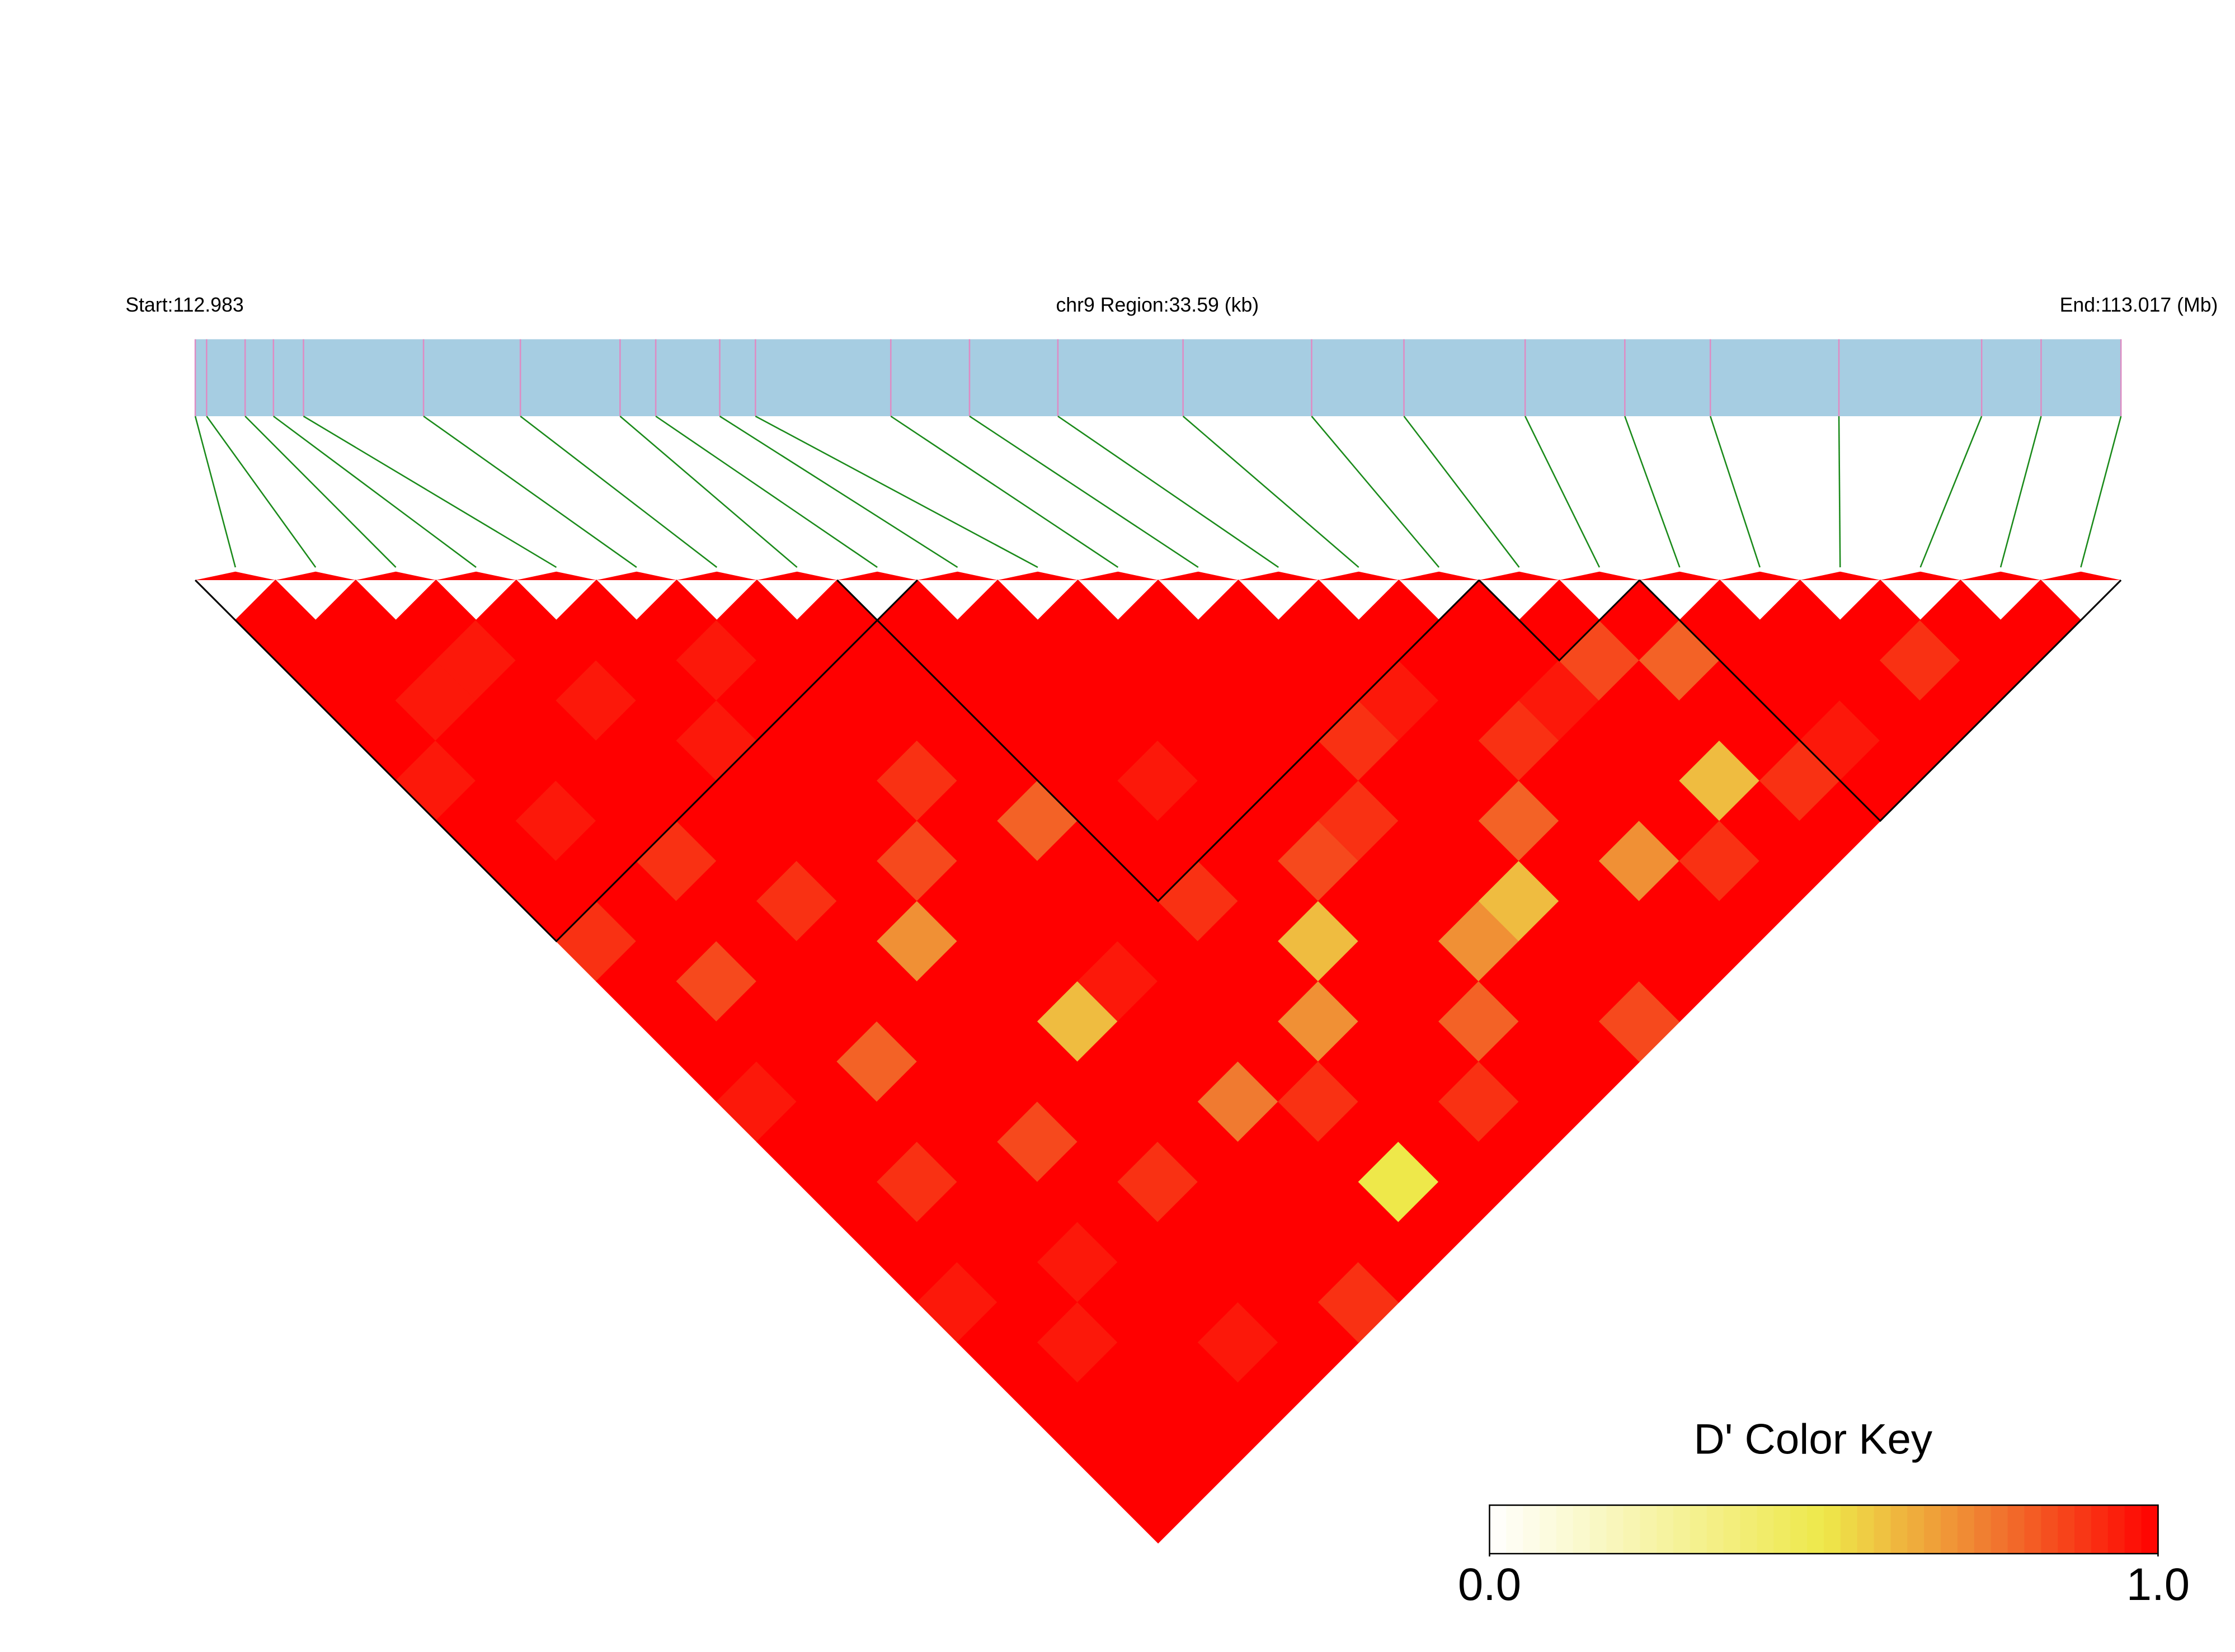  What do you see at coordinates (1813, 1439) in the screenshot?
I see `color-key-title: D' Color Key` at bounding box center [1813, 1439].